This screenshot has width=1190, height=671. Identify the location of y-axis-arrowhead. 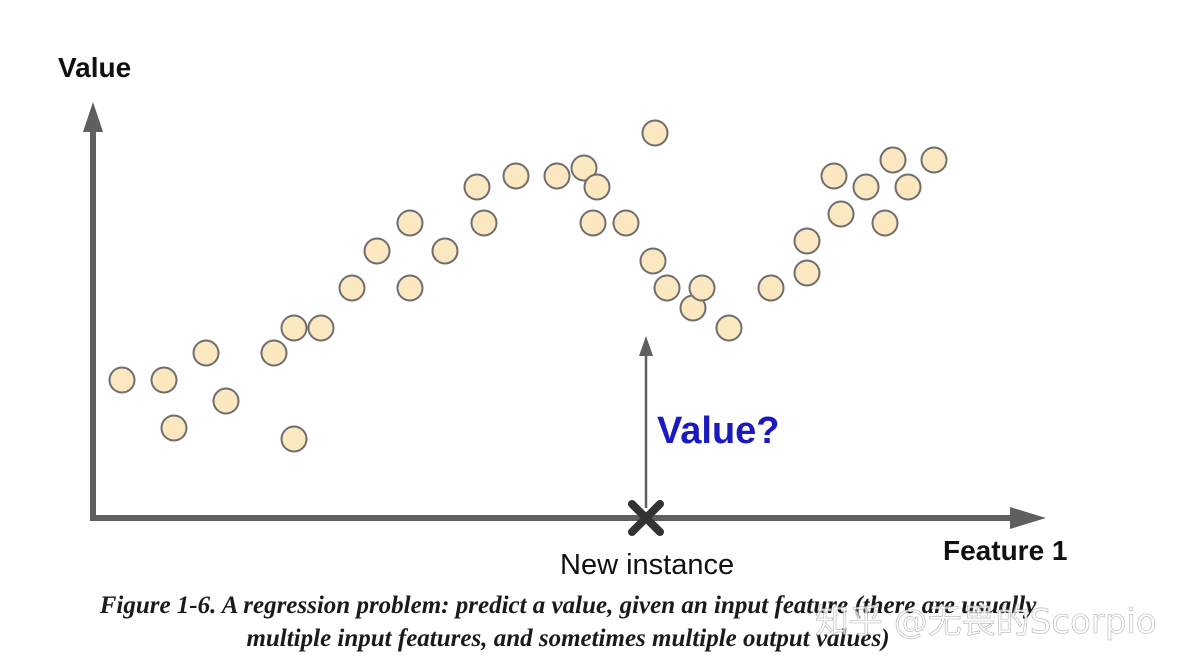
(93, 117).